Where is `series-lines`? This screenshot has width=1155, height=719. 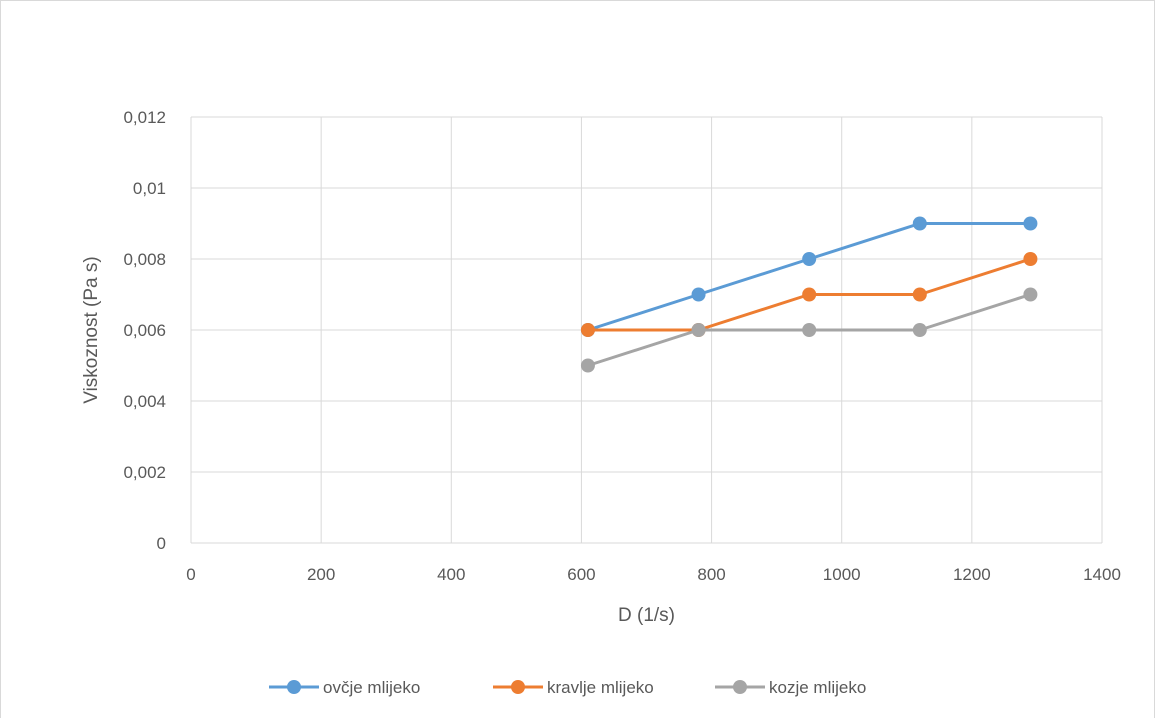 series-lines is located at coordinates (809, 294).